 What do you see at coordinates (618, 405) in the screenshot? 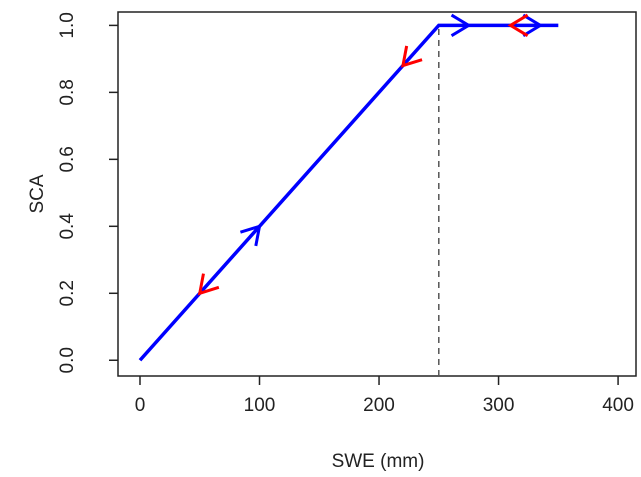
I see `x-tick-label: 400` at bounding box center [618, 405].